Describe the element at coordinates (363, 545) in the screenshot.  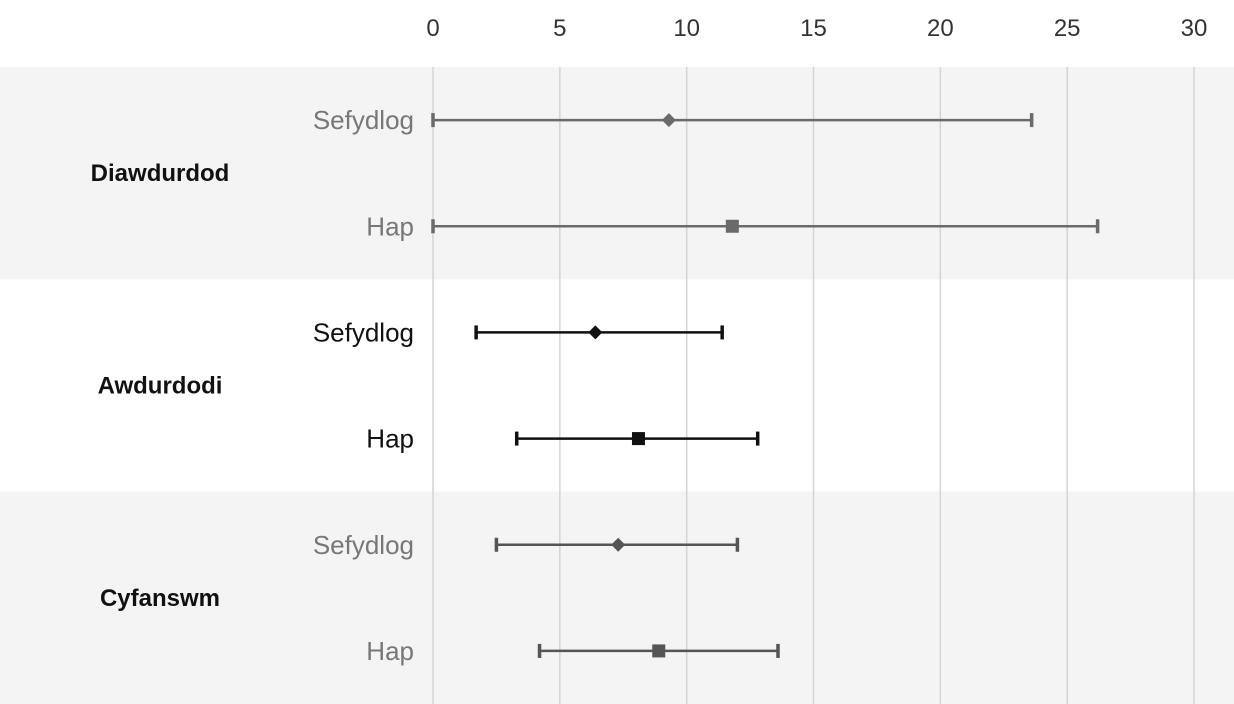
I see `category-label-3-1: Sefydlog` at that location.